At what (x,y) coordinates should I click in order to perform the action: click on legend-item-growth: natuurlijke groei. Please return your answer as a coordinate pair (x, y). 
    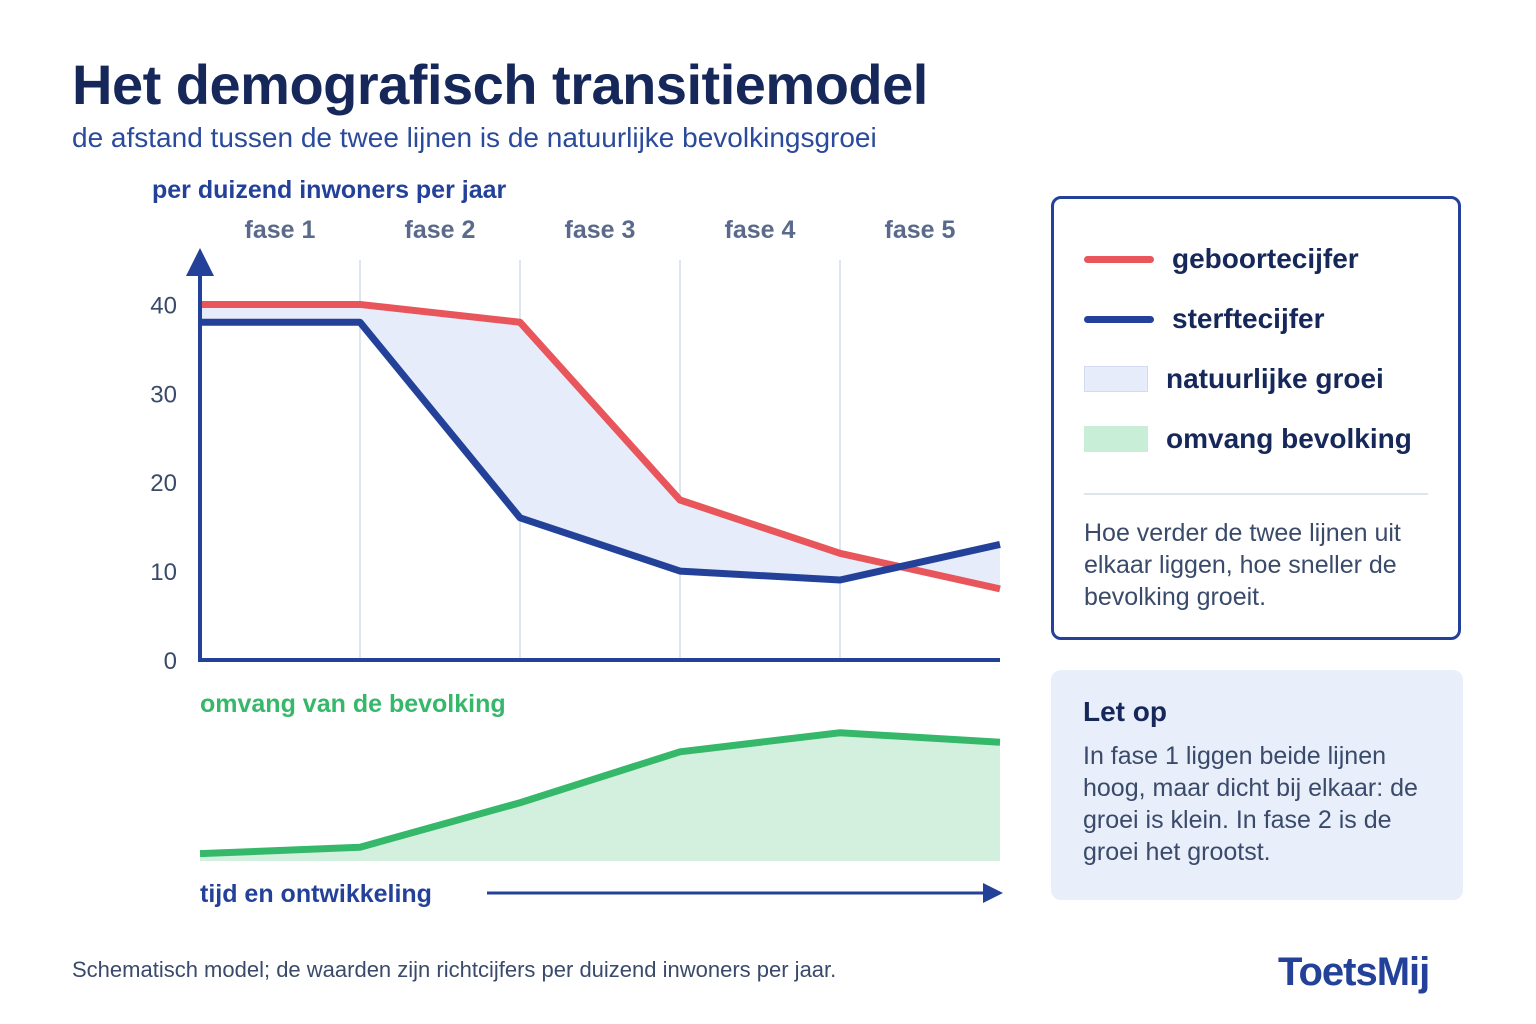
    Looking at the image, I should click on (1234, 379).